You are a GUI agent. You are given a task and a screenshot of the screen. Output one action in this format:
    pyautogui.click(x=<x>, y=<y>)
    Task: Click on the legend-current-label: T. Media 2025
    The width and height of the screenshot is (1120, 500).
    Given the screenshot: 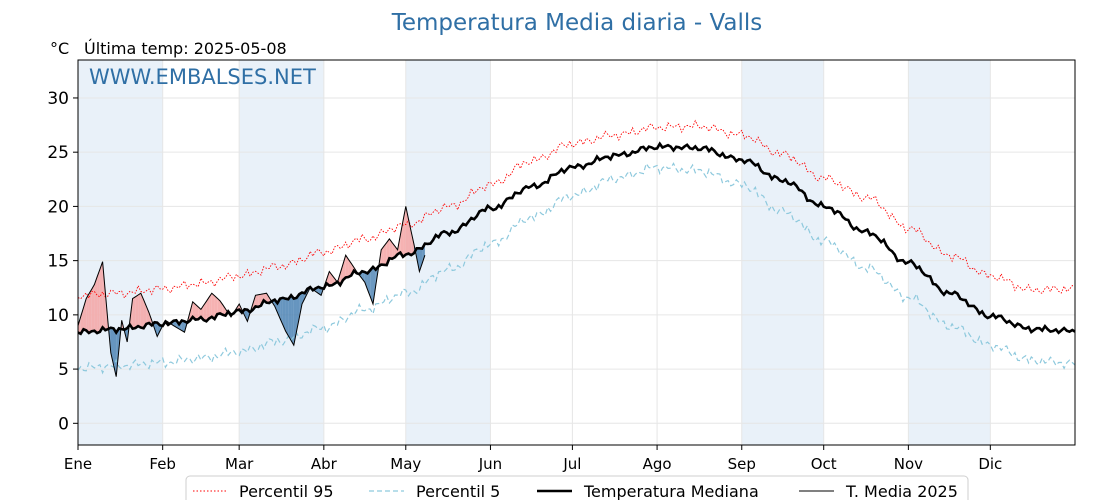 What is the action you would take?
    pyautogui.click(x=901, y=491)
    